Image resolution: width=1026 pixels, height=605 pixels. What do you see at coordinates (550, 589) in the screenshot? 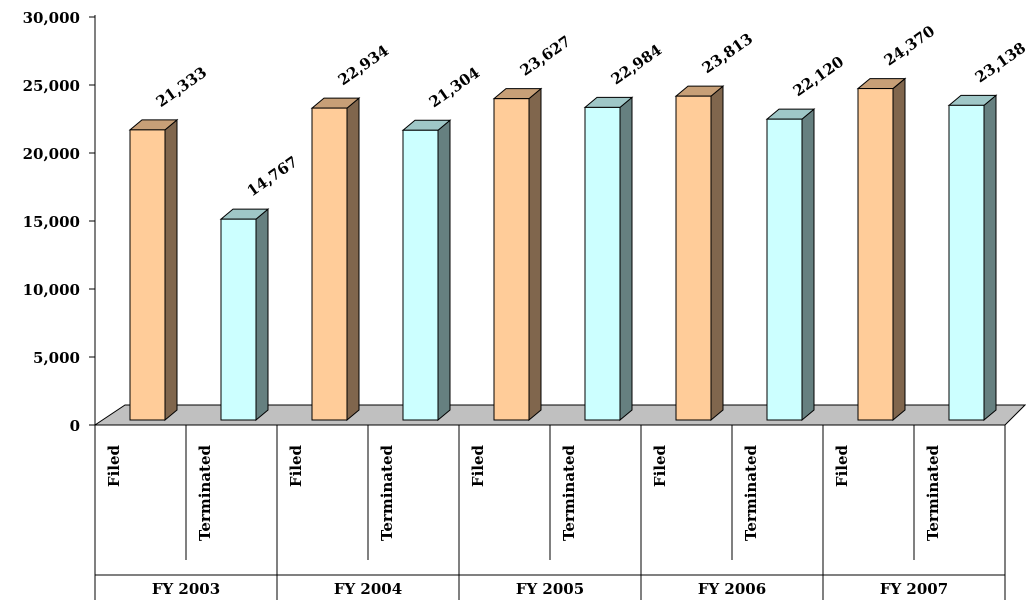
I see `category-label: FY 2005` at bounding box center [550, 589].